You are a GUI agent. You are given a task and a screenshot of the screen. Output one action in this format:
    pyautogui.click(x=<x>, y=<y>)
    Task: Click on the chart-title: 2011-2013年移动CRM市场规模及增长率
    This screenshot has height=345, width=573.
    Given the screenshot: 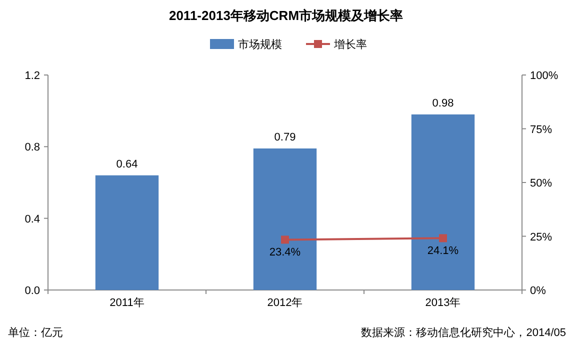 What is the action you would take?
    pyautogui.click(x=286, y=15)
    